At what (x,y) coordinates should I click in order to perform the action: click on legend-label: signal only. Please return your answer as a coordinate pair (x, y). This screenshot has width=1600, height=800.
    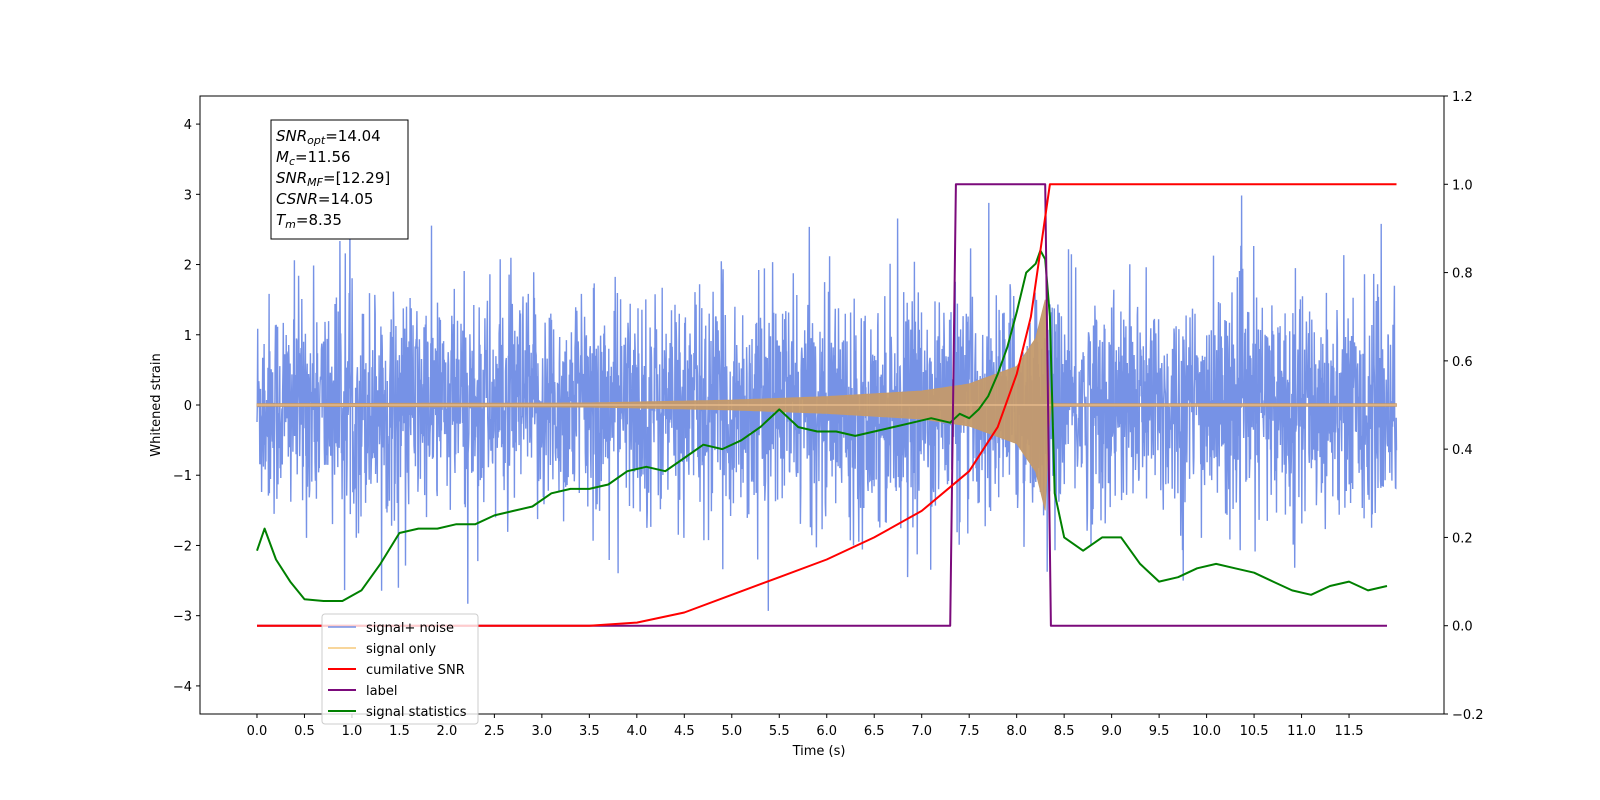
    Looking at the image, I should click on (401, 649).